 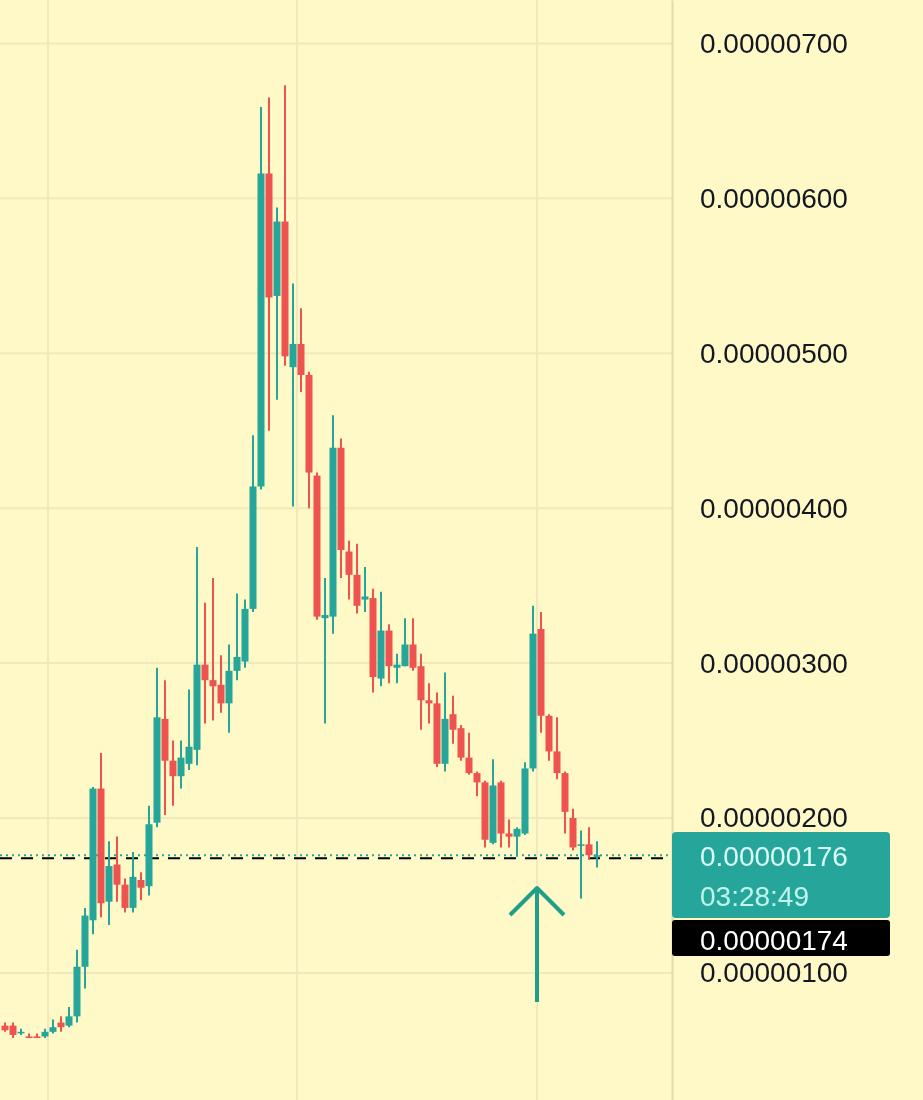 I want to click on ref-line-label: 0.00000174, so click(x=774, y=940).